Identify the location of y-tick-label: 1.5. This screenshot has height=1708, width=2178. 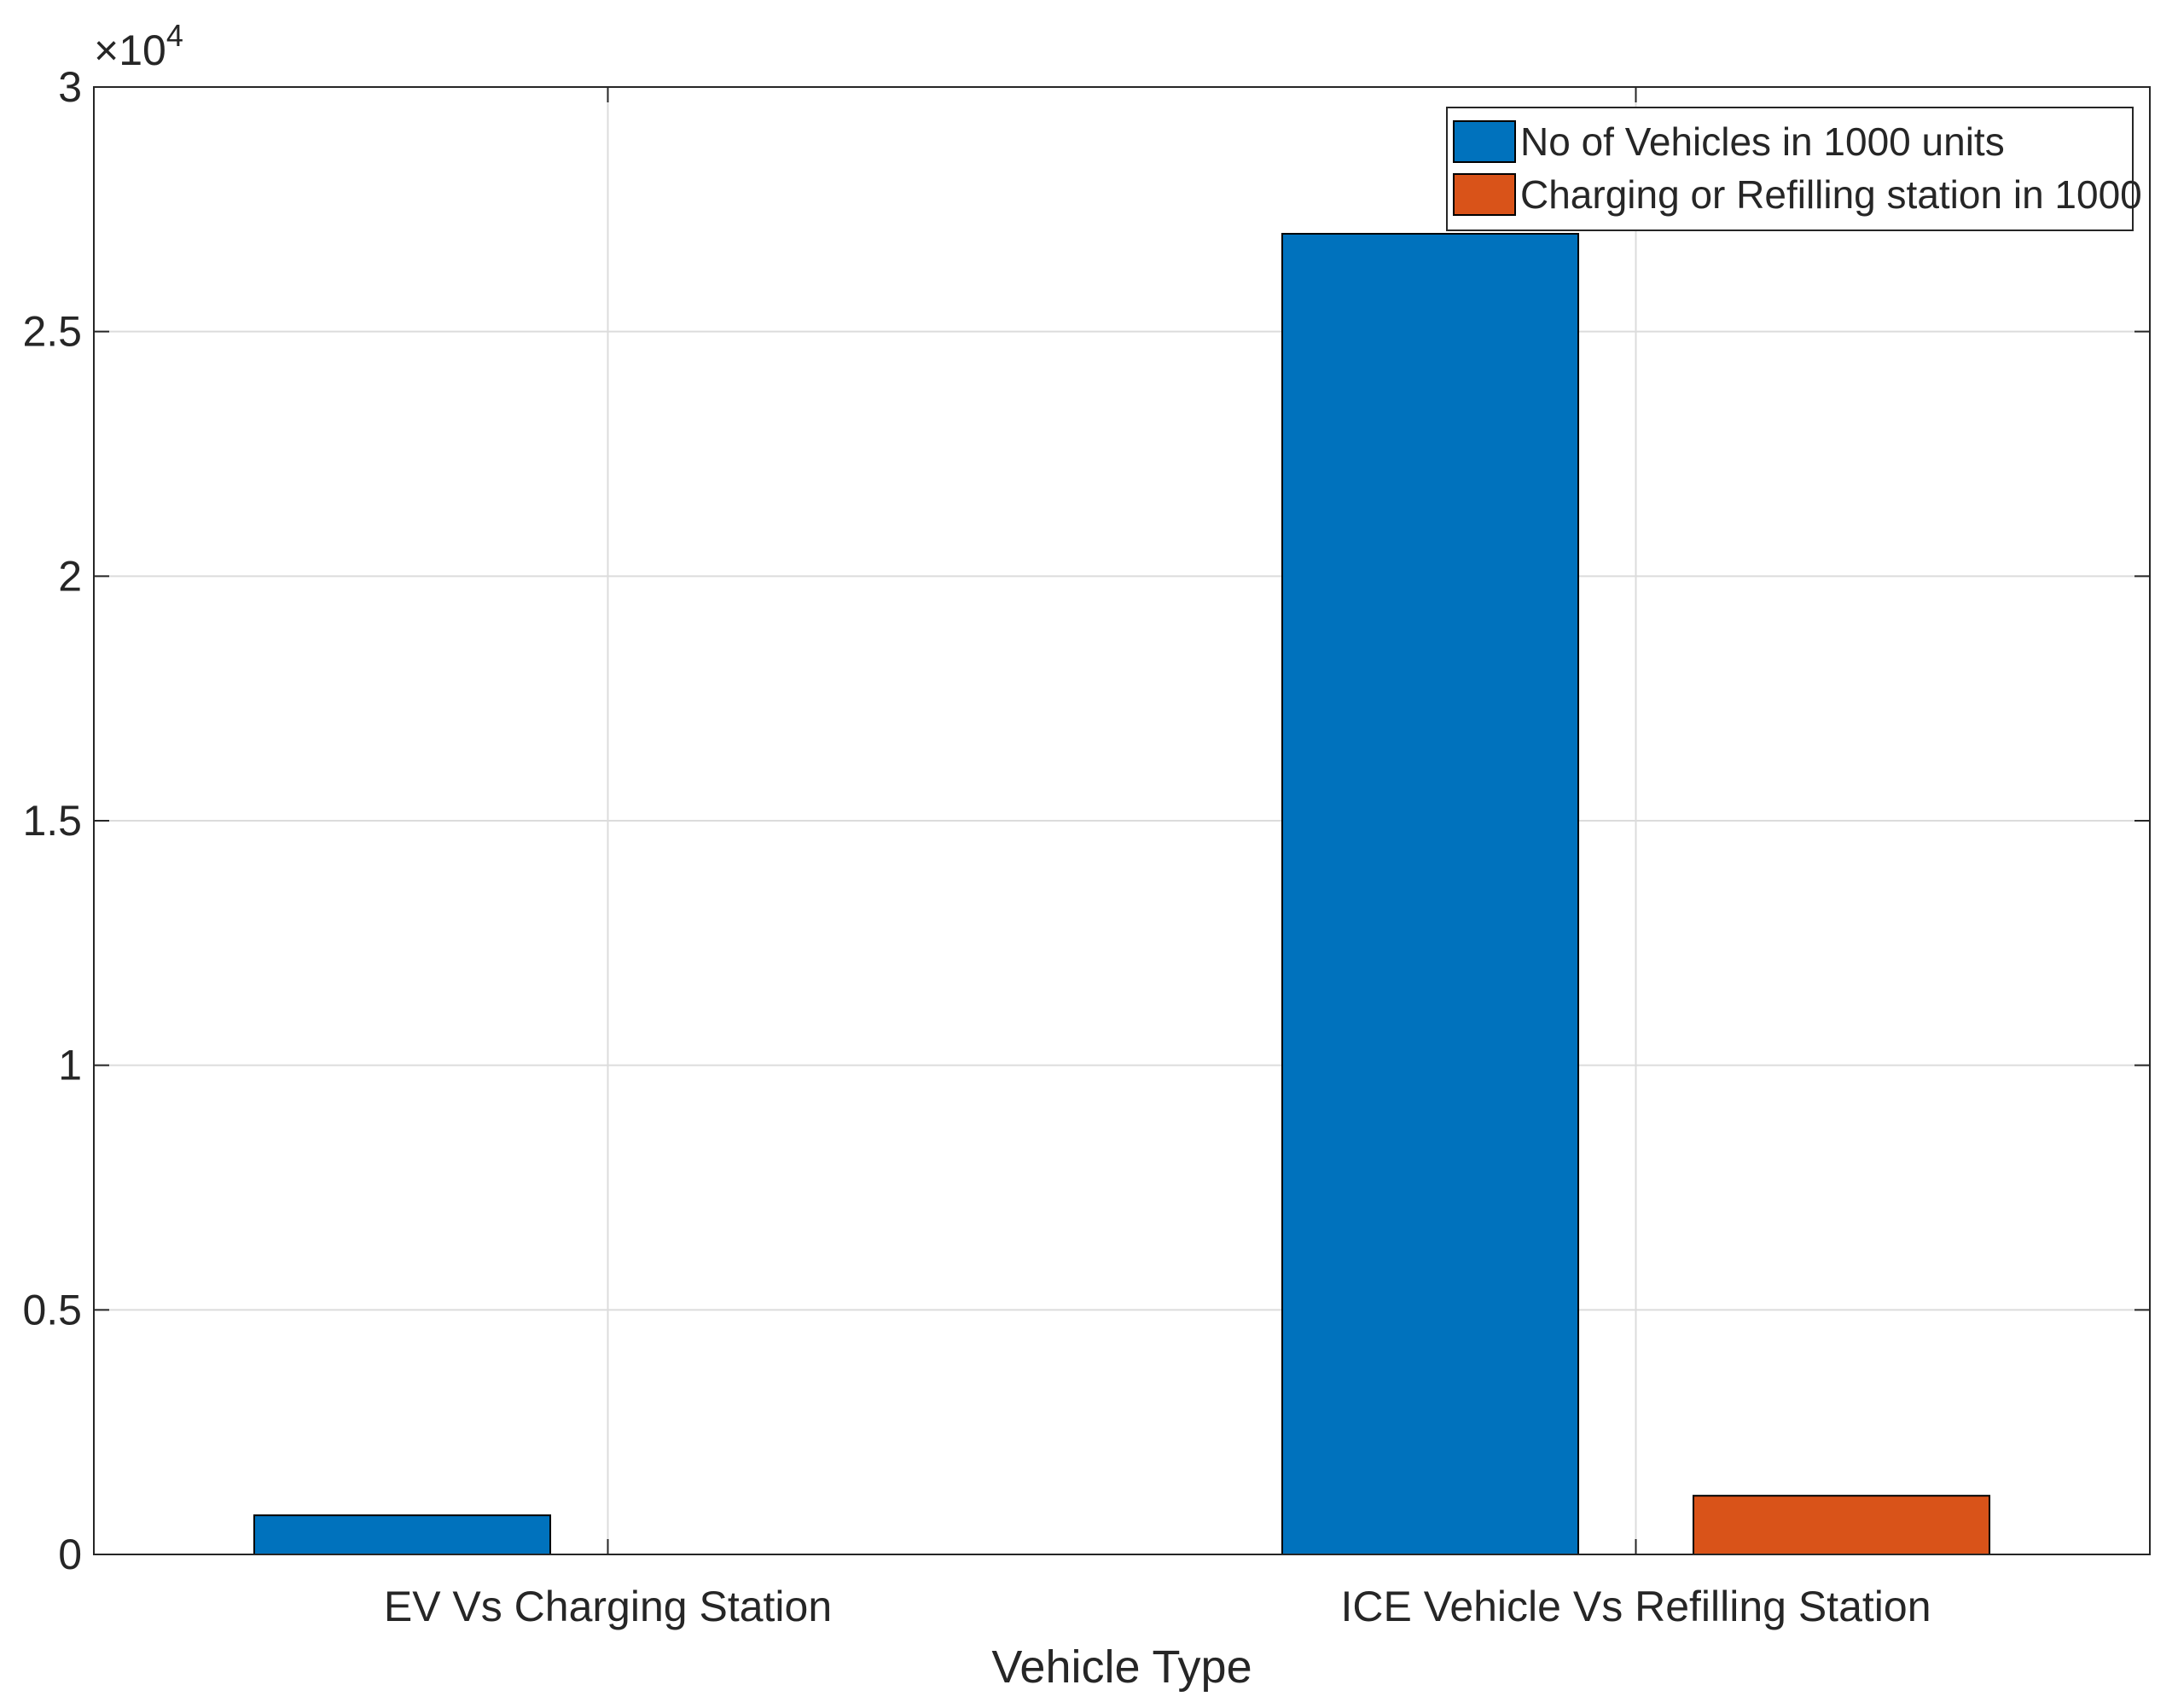
(52, 821).